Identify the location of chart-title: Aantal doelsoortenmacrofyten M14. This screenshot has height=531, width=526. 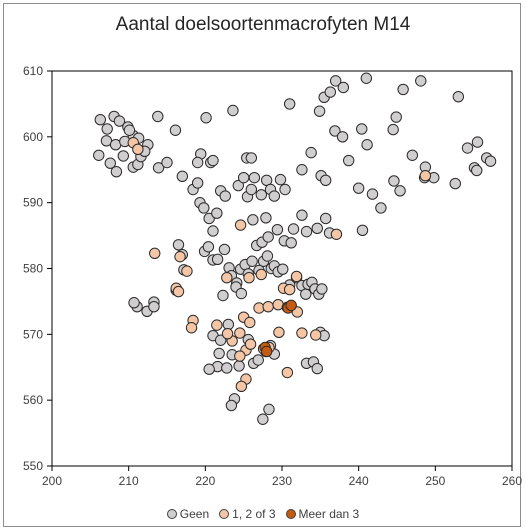
(263, 24).